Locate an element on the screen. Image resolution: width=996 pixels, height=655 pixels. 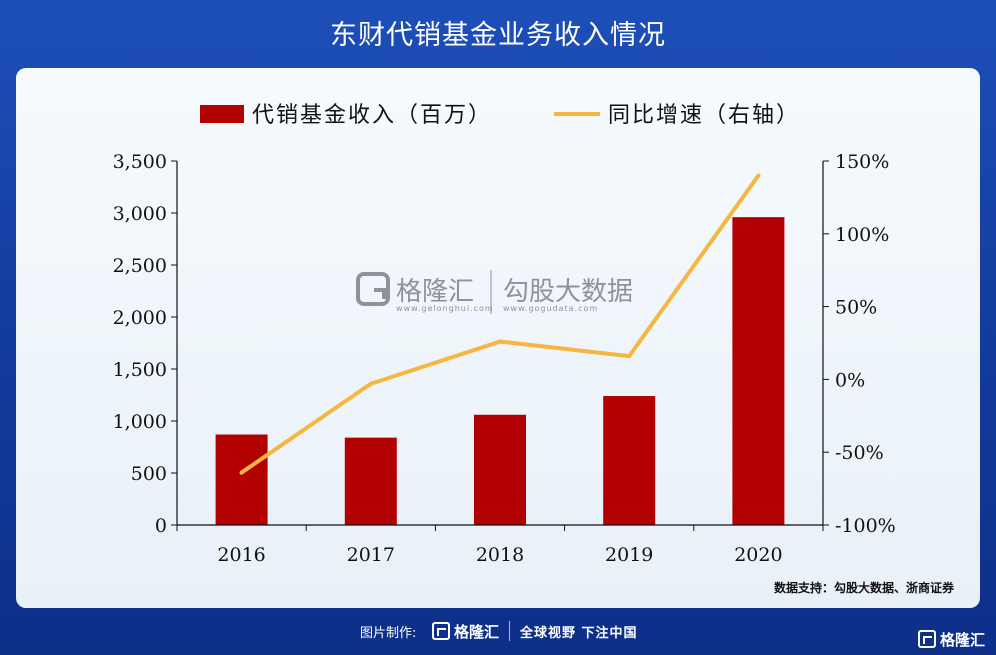
right-tick-label: 0% is located at coordinates (850, 380).